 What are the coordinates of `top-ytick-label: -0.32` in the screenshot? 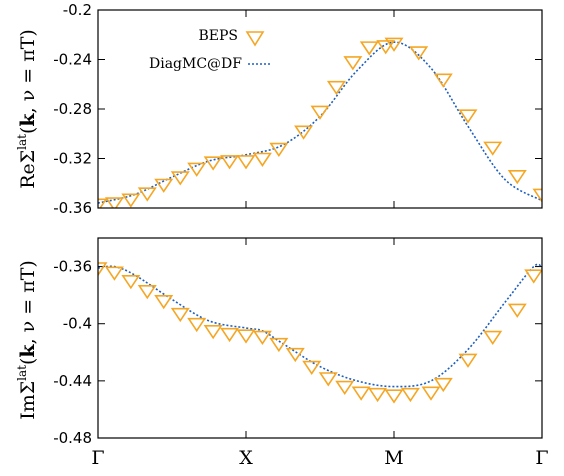 It's located at (72, 159).